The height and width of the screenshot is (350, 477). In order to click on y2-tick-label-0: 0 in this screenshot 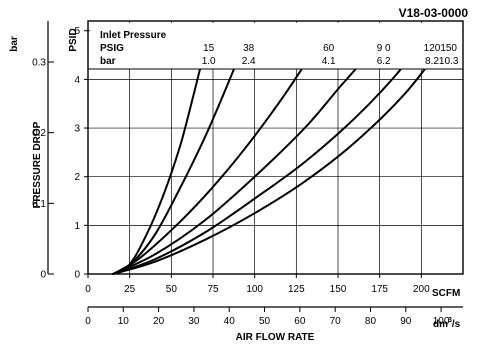, I will do `click(43, 275)`.